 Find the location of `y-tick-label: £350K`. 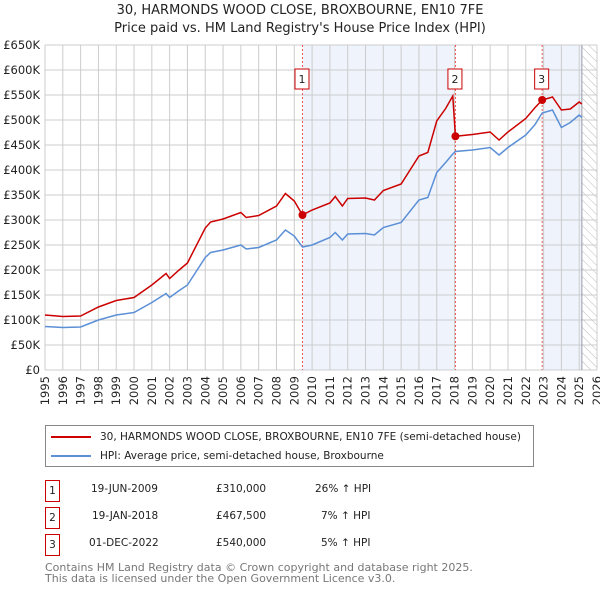

y-tick-label: £350K is located at coordinates (21, 195).